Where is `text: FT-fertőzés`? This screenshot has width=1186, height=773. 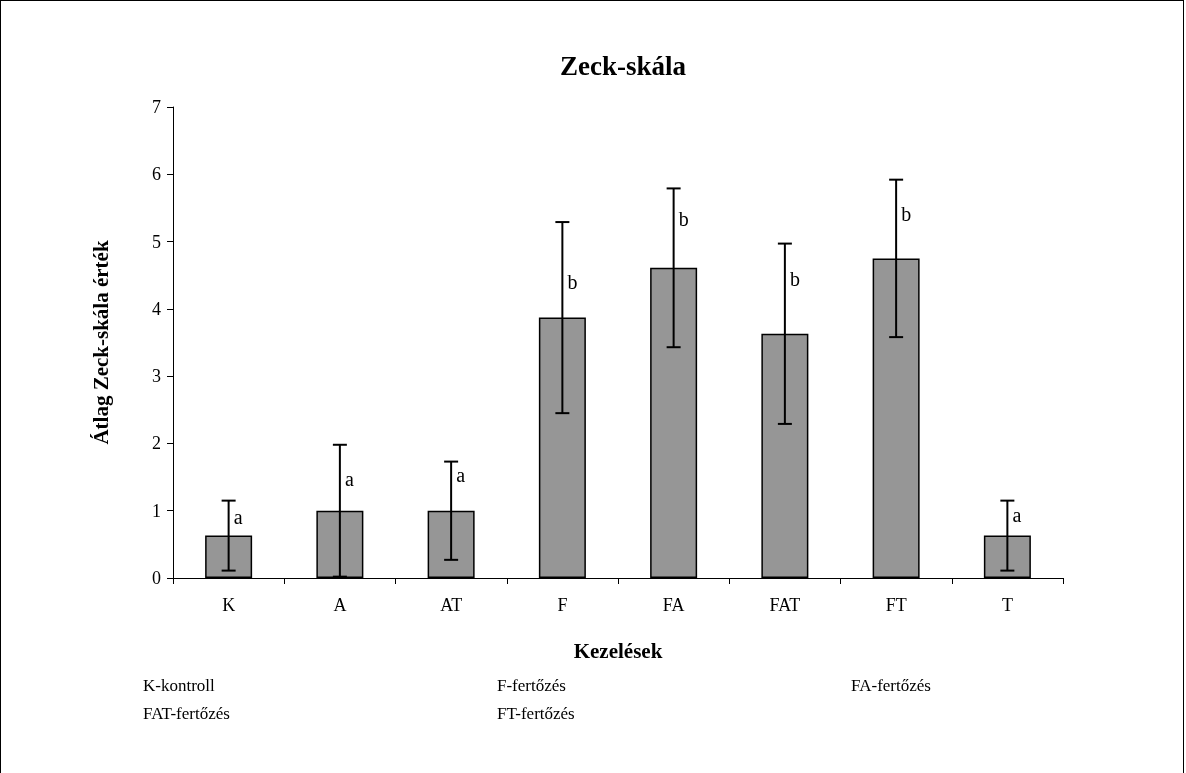 text: FT-fertőzés is located at coordinates (536, 713).